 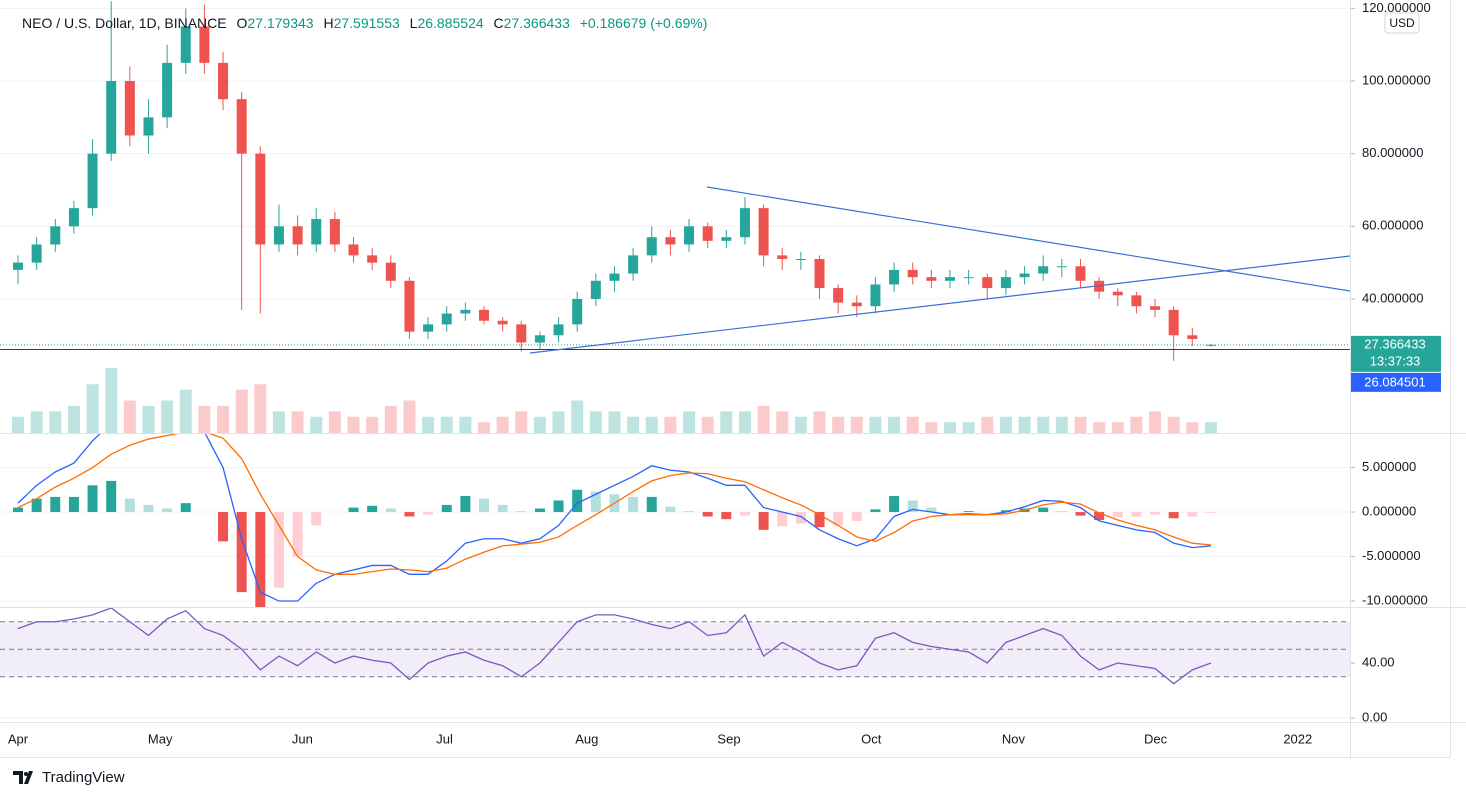 I want to click on x-tick-label: Aug, so click(x=586, y=738).